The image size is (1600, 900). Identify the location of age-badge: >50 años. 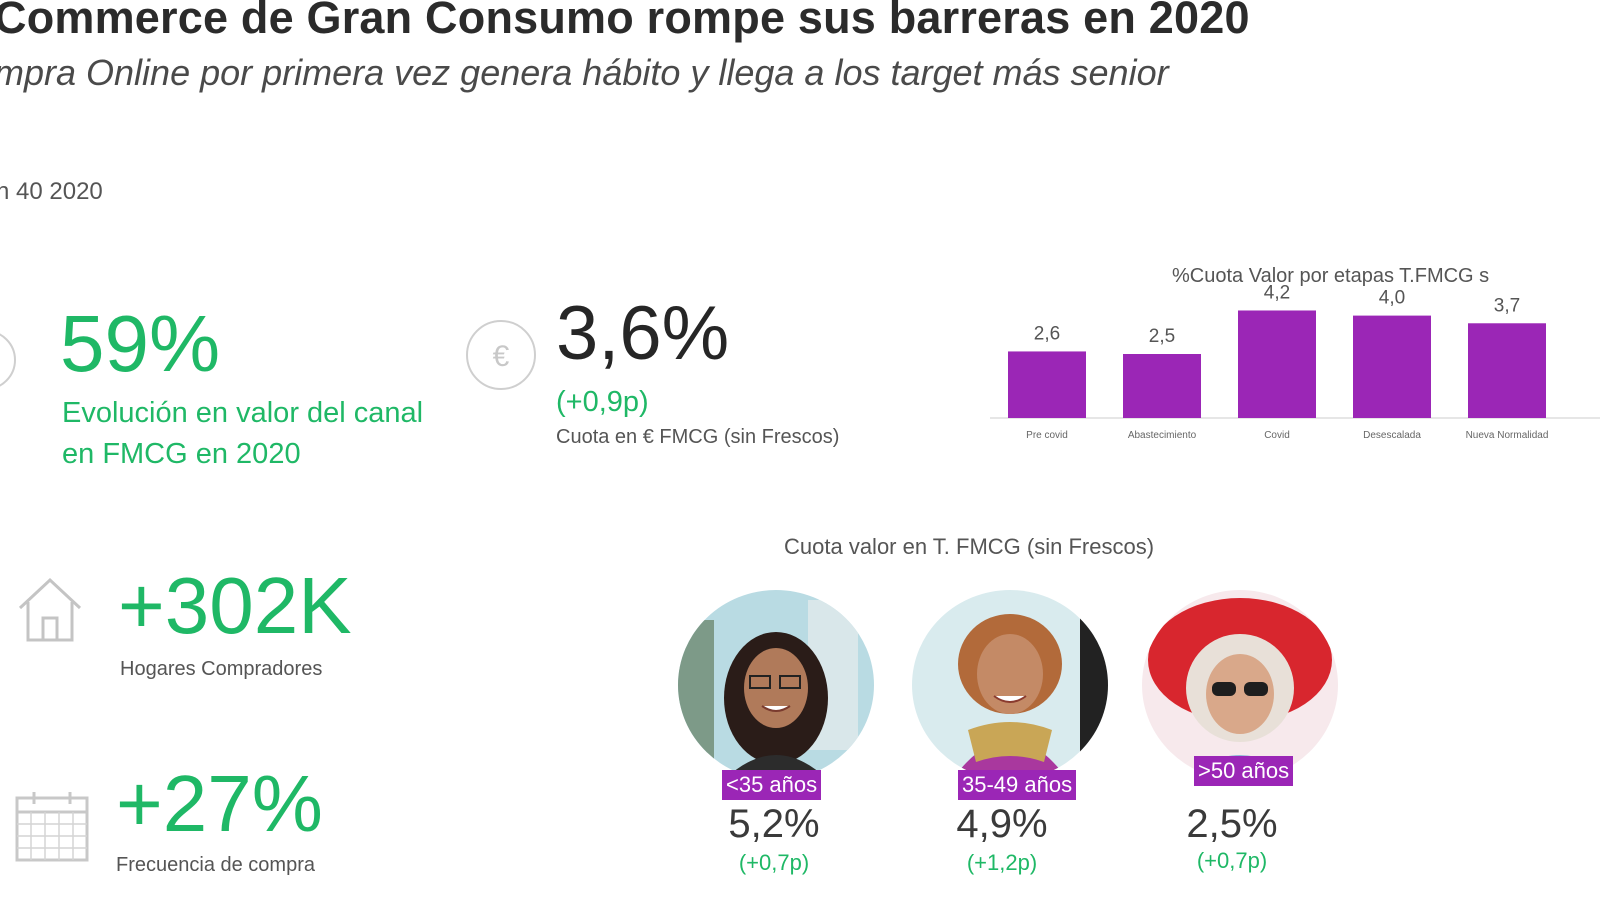
(1244, 771).